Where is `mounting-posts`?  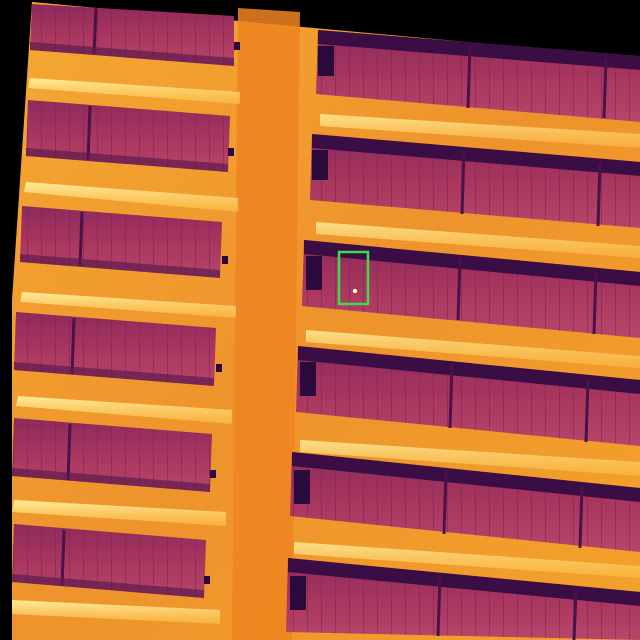 mounting-posts is located at coordinates (222, 313).